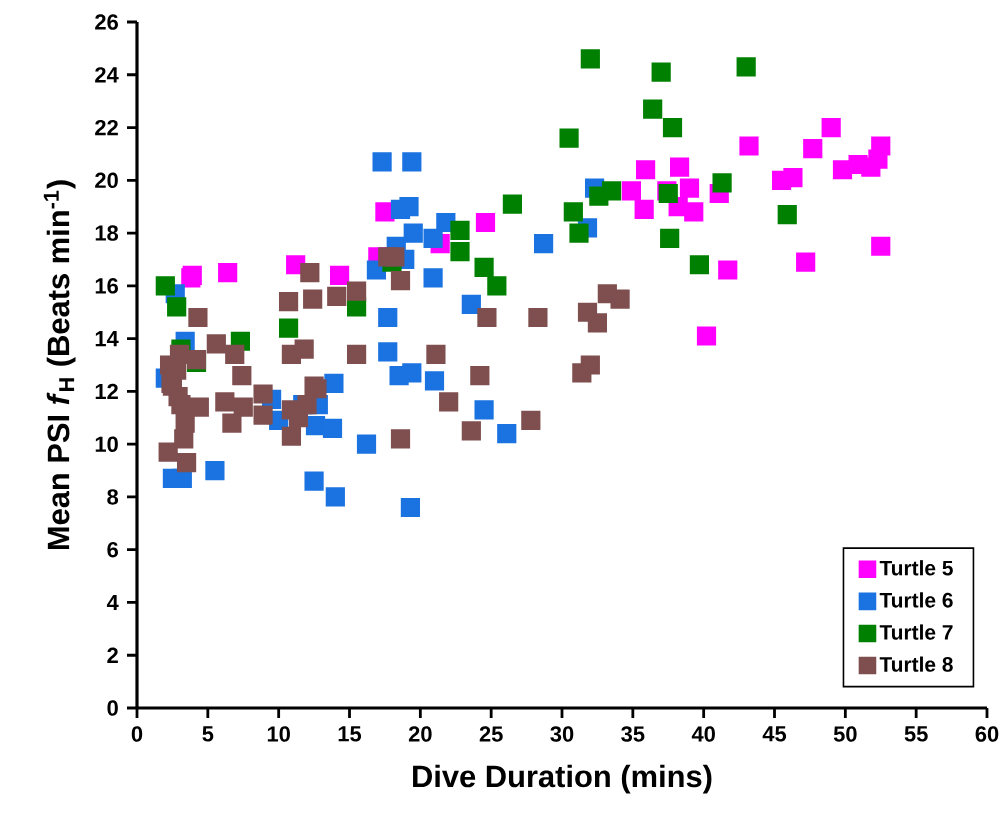  Describe the element at coordinates (774, 734) in the screenshot. I see `x-tick-label: 45` at that location.